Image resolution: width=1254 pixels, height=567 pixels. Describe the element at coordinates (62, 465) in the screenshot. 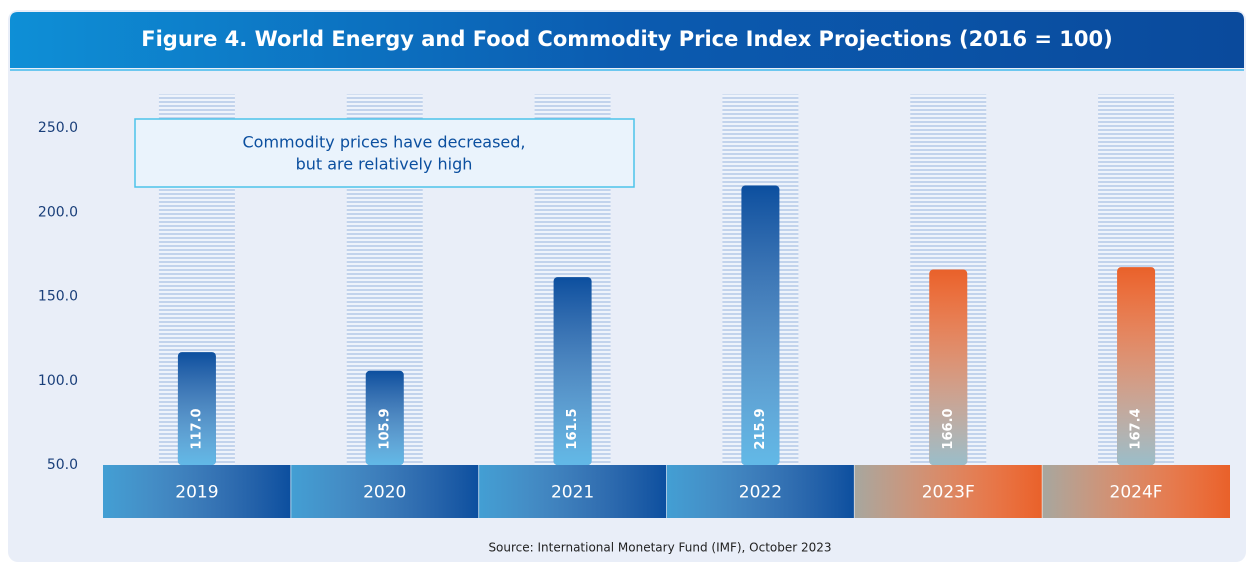

I see `y-tick-label: 50.0` at that location.